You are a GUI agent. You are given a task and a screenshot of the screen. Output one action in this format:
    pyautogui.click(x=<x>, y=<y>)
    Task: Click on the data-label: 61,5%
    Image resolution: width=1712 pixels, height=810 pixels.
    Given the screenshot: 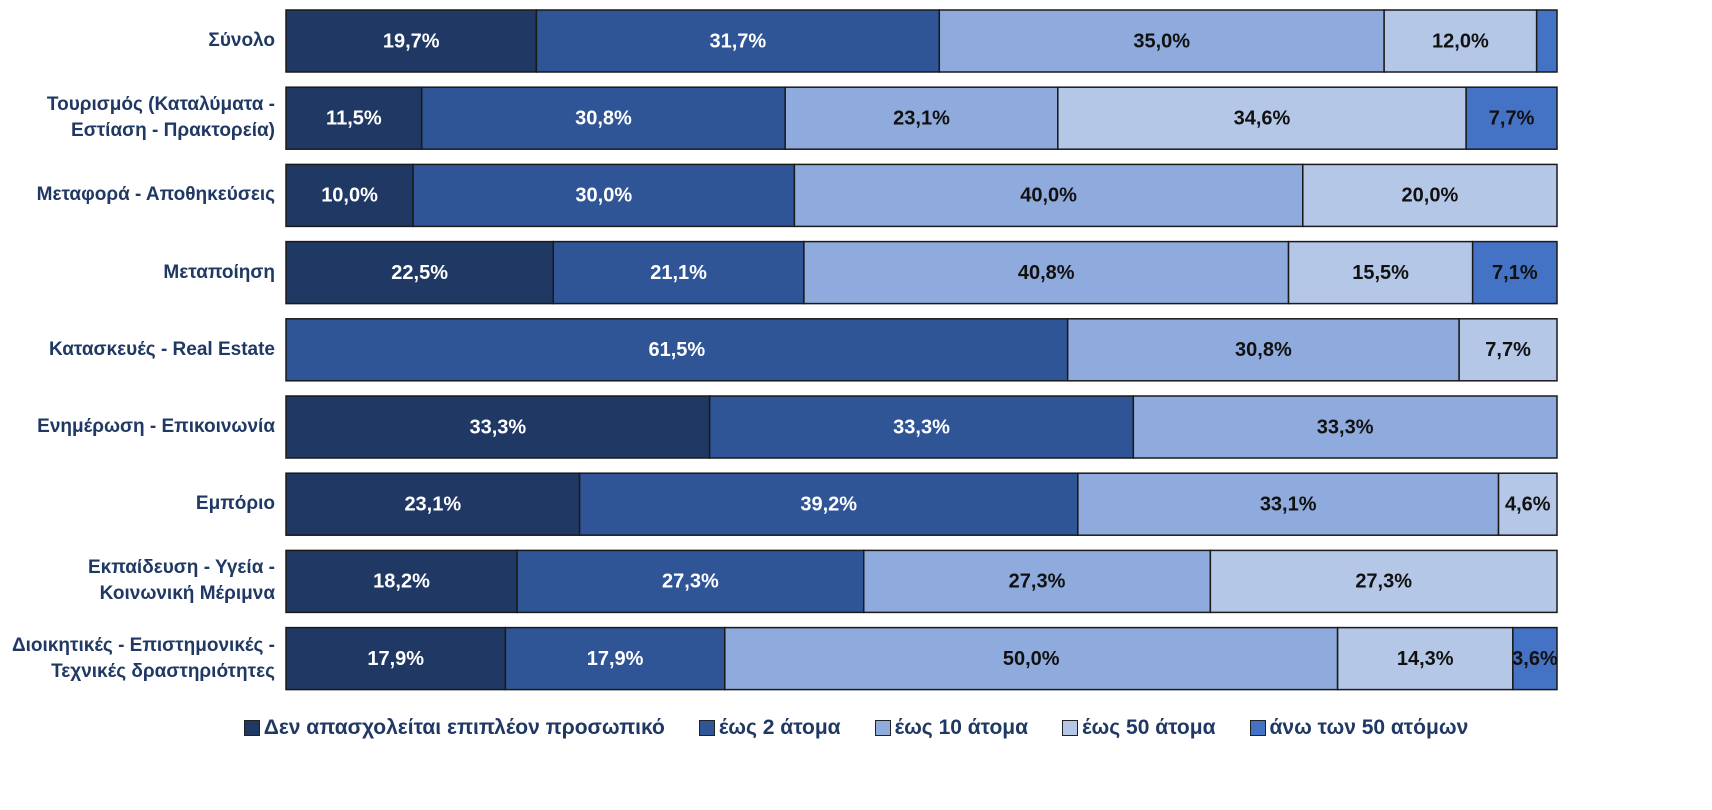 What is the action you would take?
    pyautogui.click(x=676, y=350)
    